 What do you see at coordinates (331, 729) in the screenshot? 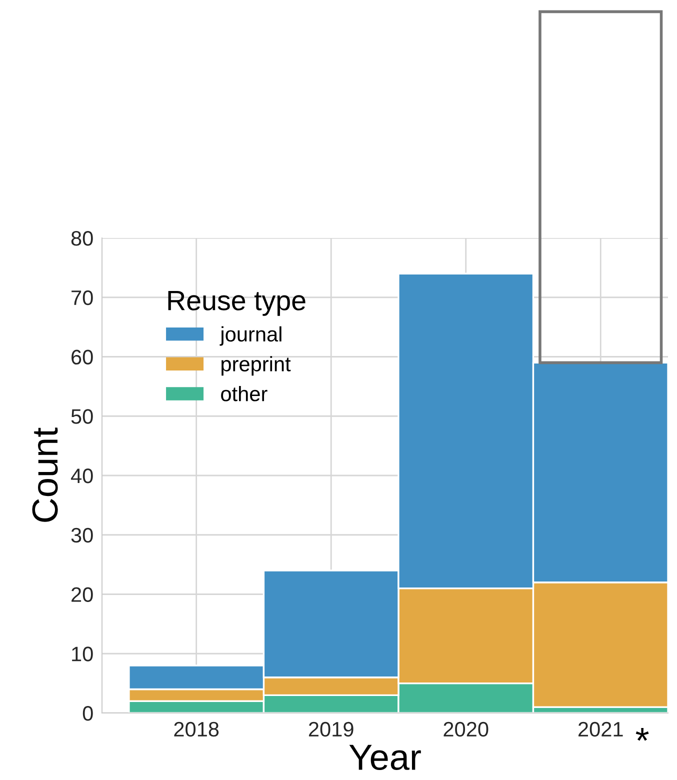
I see `x-tick-label: 2019` at bounding box center [331, 729].